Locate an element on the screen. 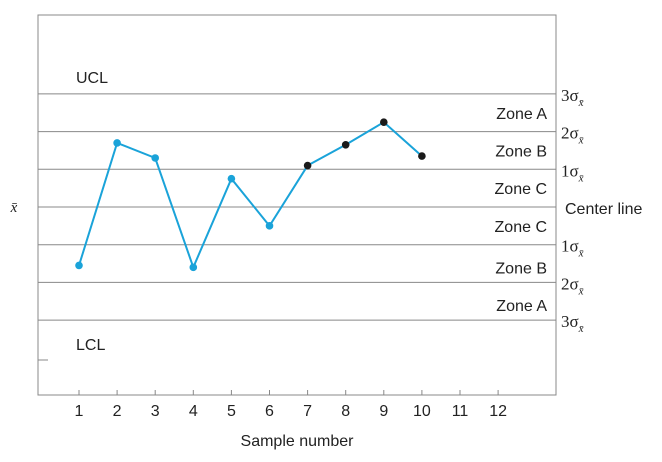 Image resolution: width=662 pixels, height=462 pixels. x-tick-label: 6 is located at coordinates (269, 411).